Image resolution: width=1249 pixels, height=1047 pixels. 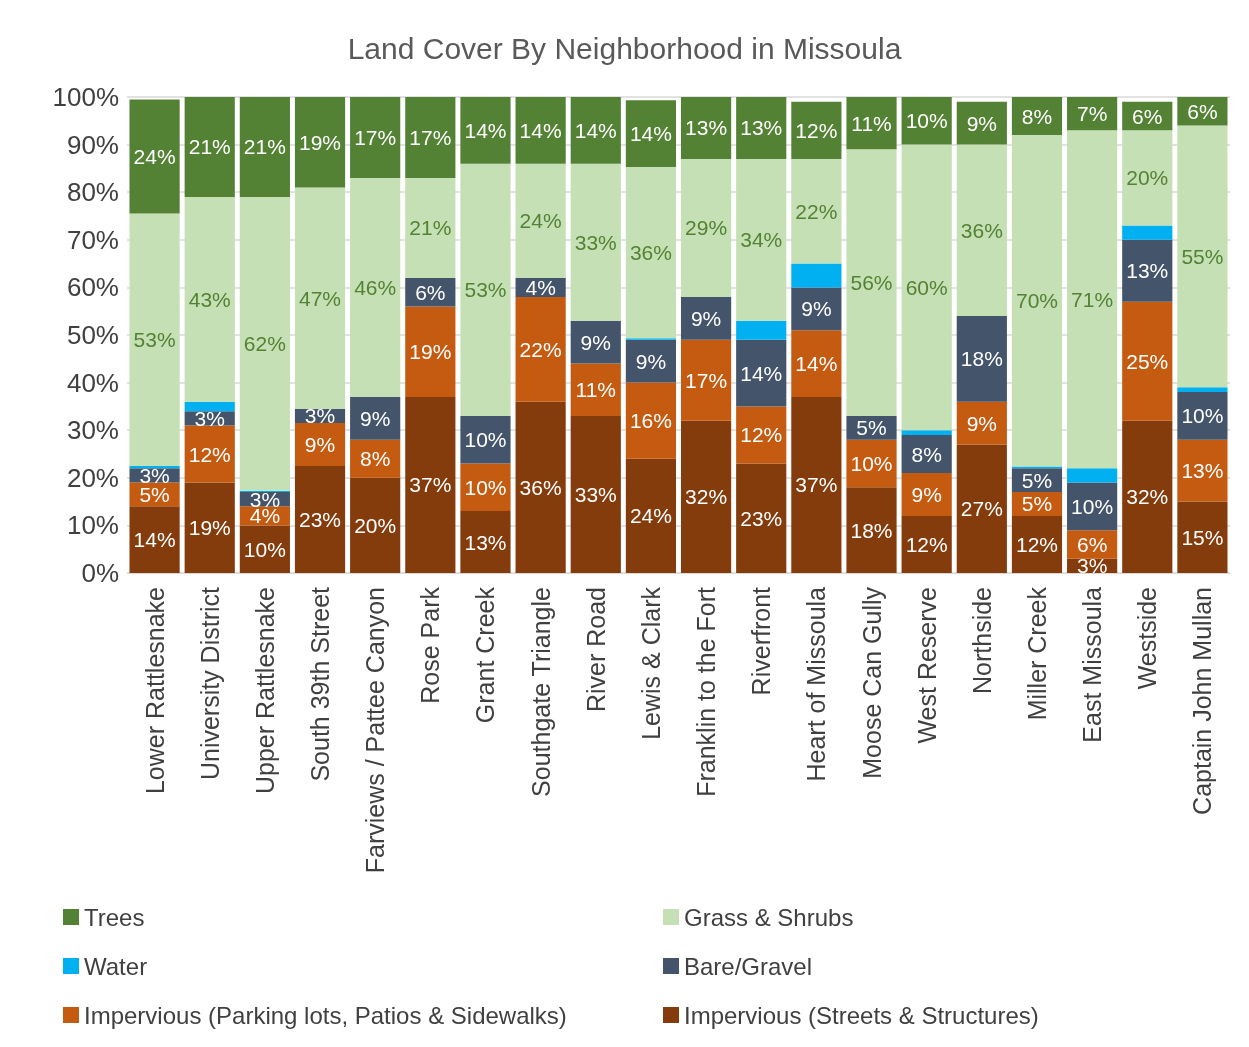 I want to click on x-tick-label: Lewis & Clark, so click(x=650, y=663).